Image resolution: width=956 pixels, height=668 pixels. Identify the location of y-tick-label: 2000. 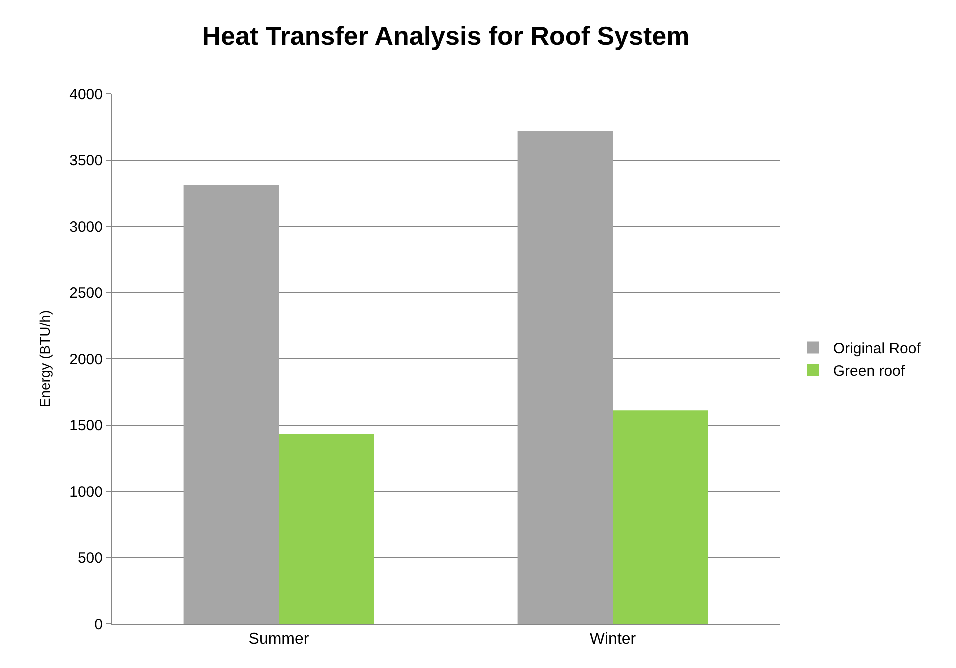
(86, 359).